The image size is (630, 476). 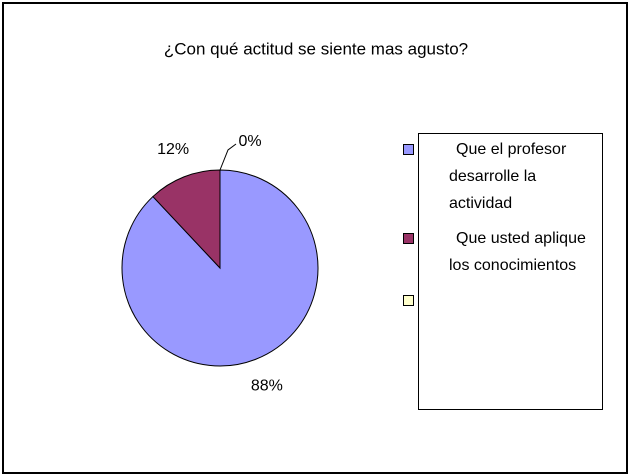 I want to click on leader-line, so click(x=228, y=157).